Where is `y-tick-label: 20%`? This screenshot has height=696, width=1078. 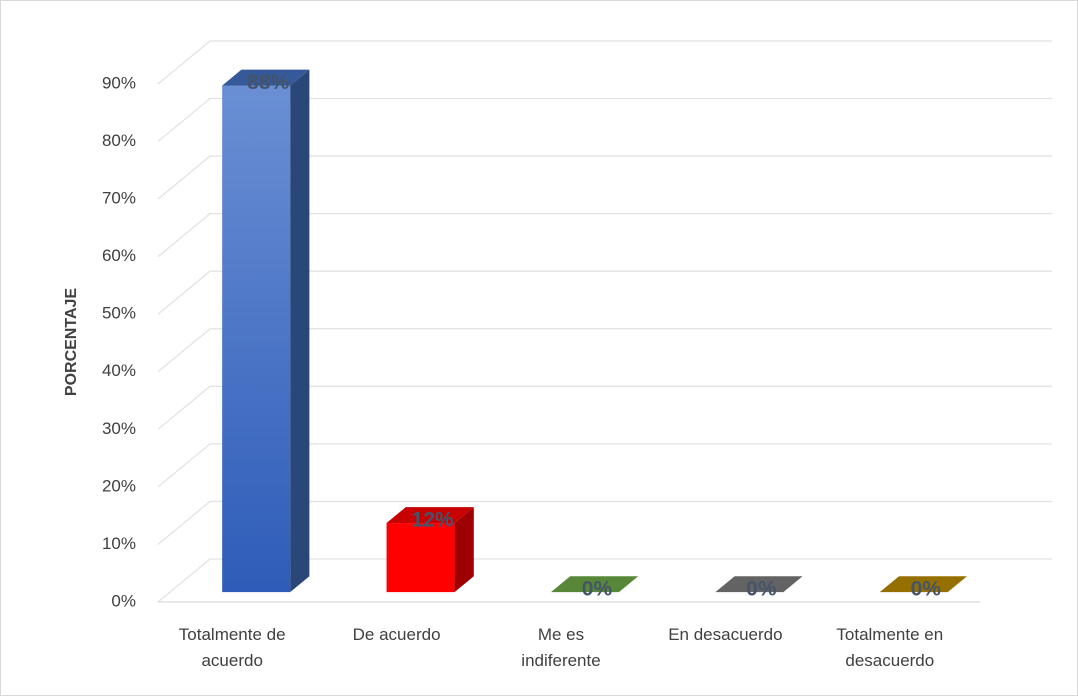 y-tick-label: 20% is located at coordinates (119, 485).